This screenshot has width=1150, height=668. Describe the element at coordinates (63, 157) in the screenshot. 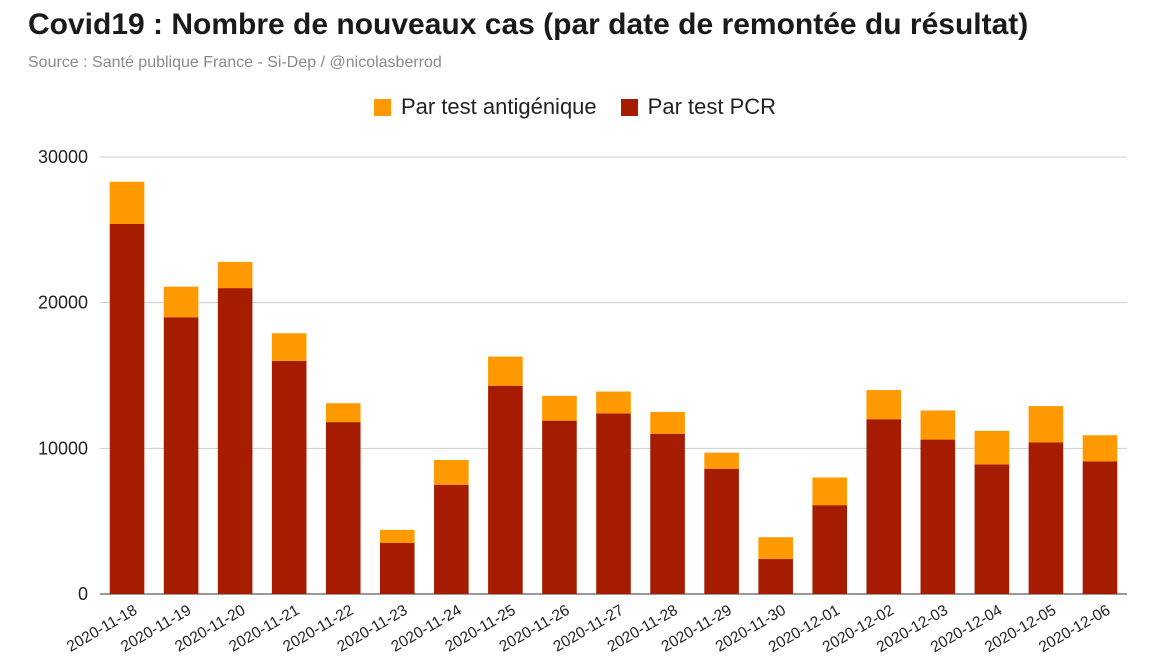

I see `y-tick-label: 30000` at that location.